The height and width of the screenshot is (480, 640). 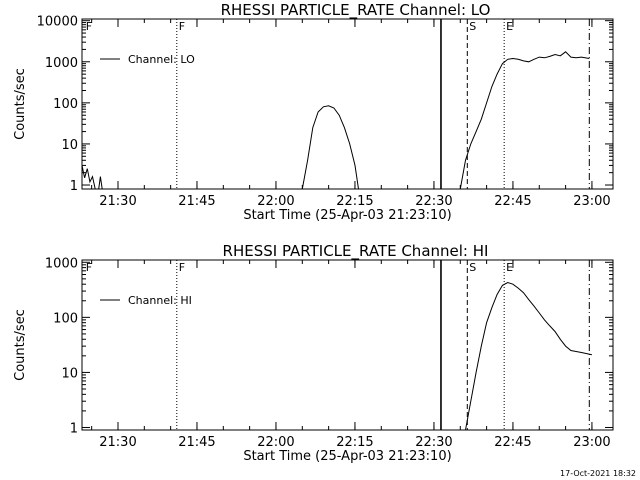 What do you see at coordinates (161, 59) in the screenshot?
I see `legend-label: Channel: LO` at bounding box center [161, 59].